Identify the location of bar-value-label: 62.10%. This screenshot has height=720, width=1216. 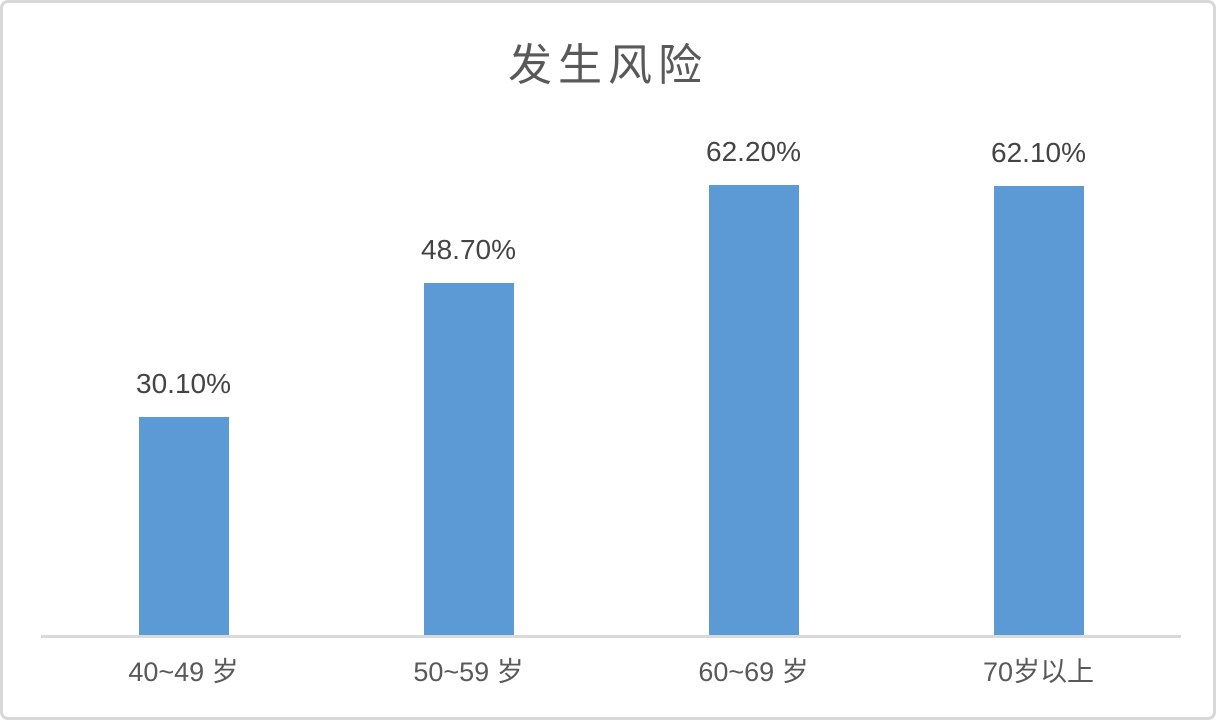
(1038, 153).